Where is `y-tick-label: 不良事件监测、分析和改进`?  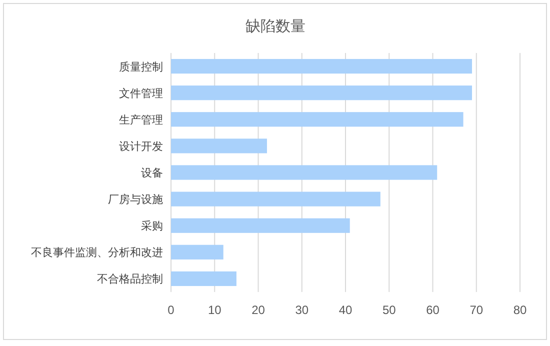 y-tick-label: 不良事件监测、分析和改进 is located at coordinates (97, 253).